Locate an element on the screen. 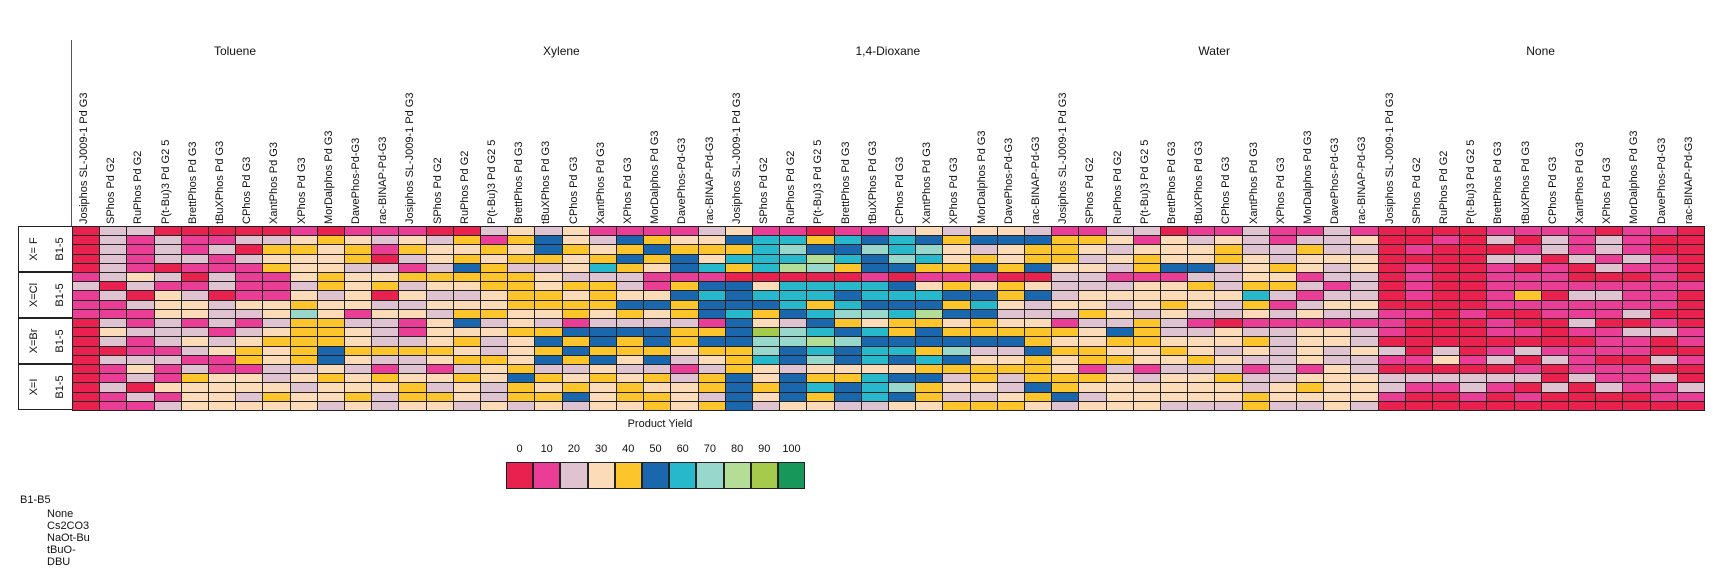 This screenshot has height=569, width=1722. base-legend-item: None is located at coordinates (60, 514).